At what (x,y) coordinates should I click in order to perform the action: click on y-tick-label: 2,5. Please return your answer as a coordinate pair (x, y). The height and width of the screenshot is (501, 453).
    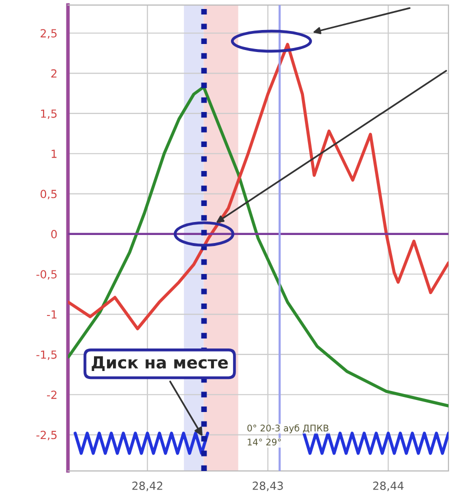
    Looking at the image, I should click on (48, 34).